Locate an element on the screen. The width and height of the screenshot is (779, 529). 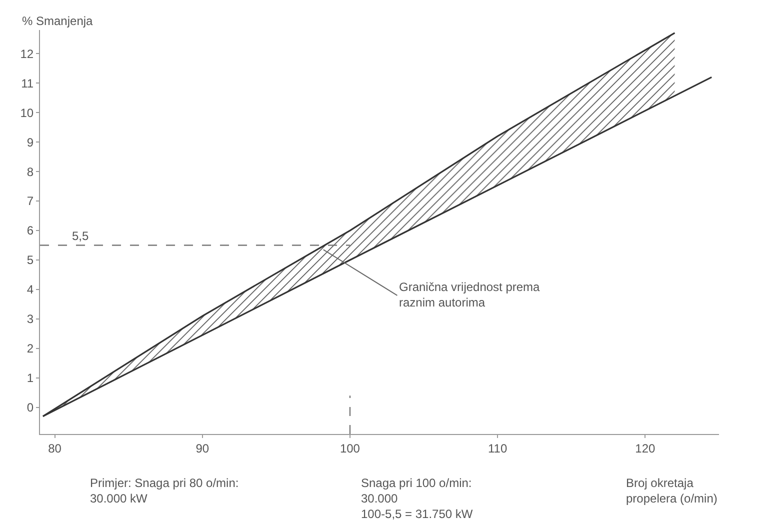
text: Snaga pri 100 o/min: 30.000 100-5,5 = 31.750 kW is located at coordinates (417, 499).